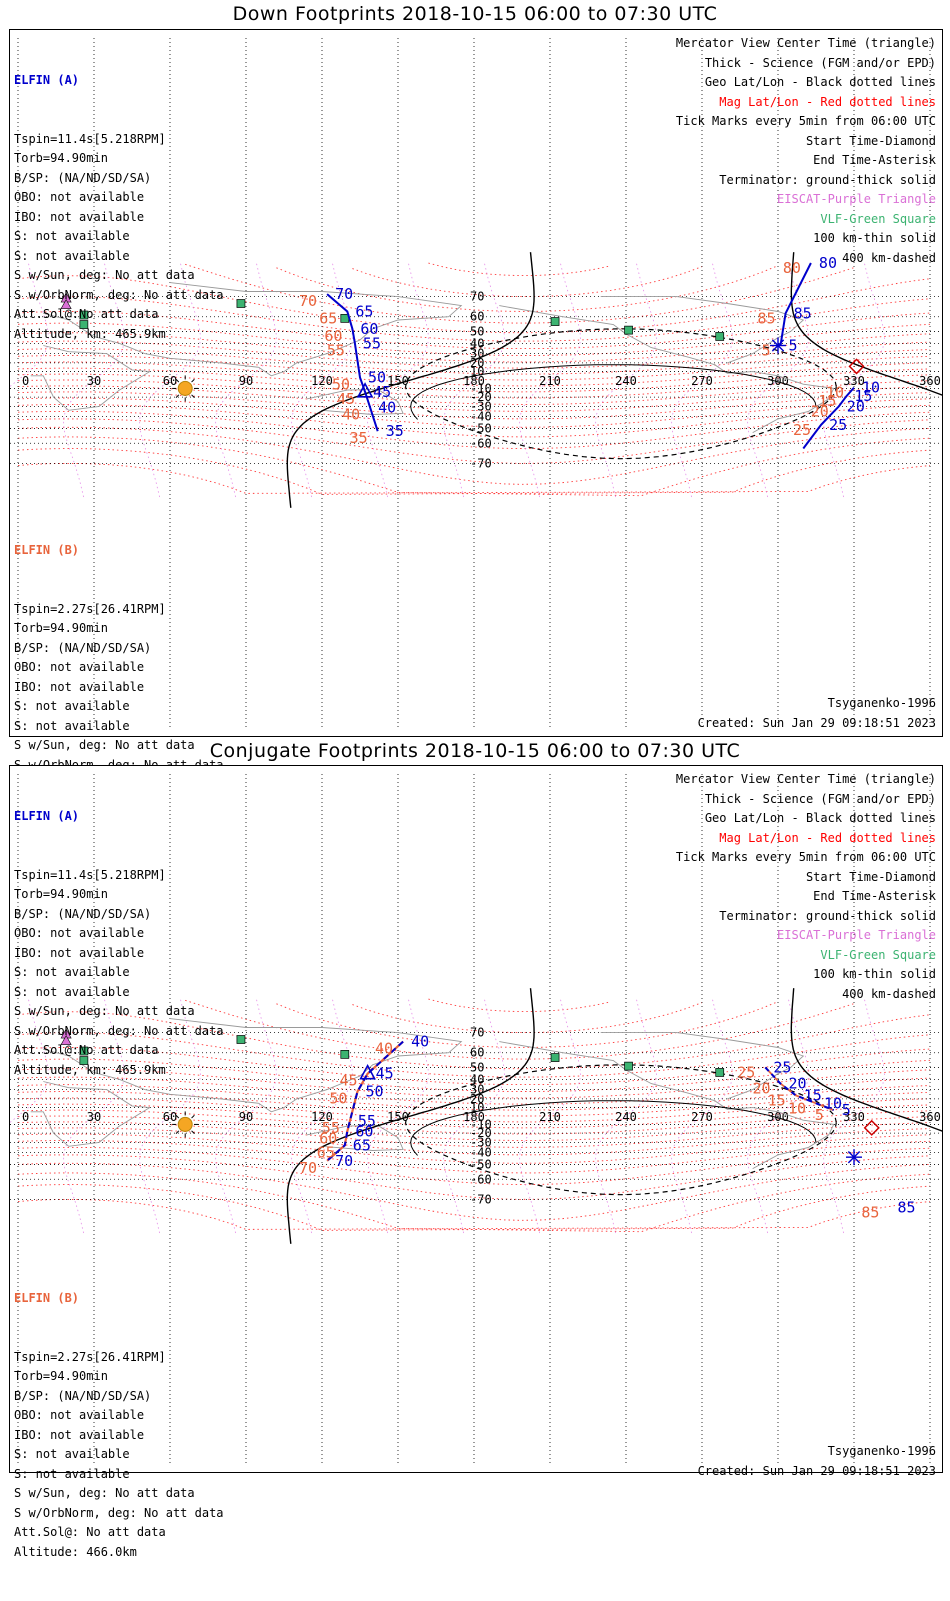  What do you see at coordinates (83, 647) in the screenshot?
I see `elfin-b-info-line: B/SP: (NA/ND/SD/SA)` at bounding box center [83, 647].